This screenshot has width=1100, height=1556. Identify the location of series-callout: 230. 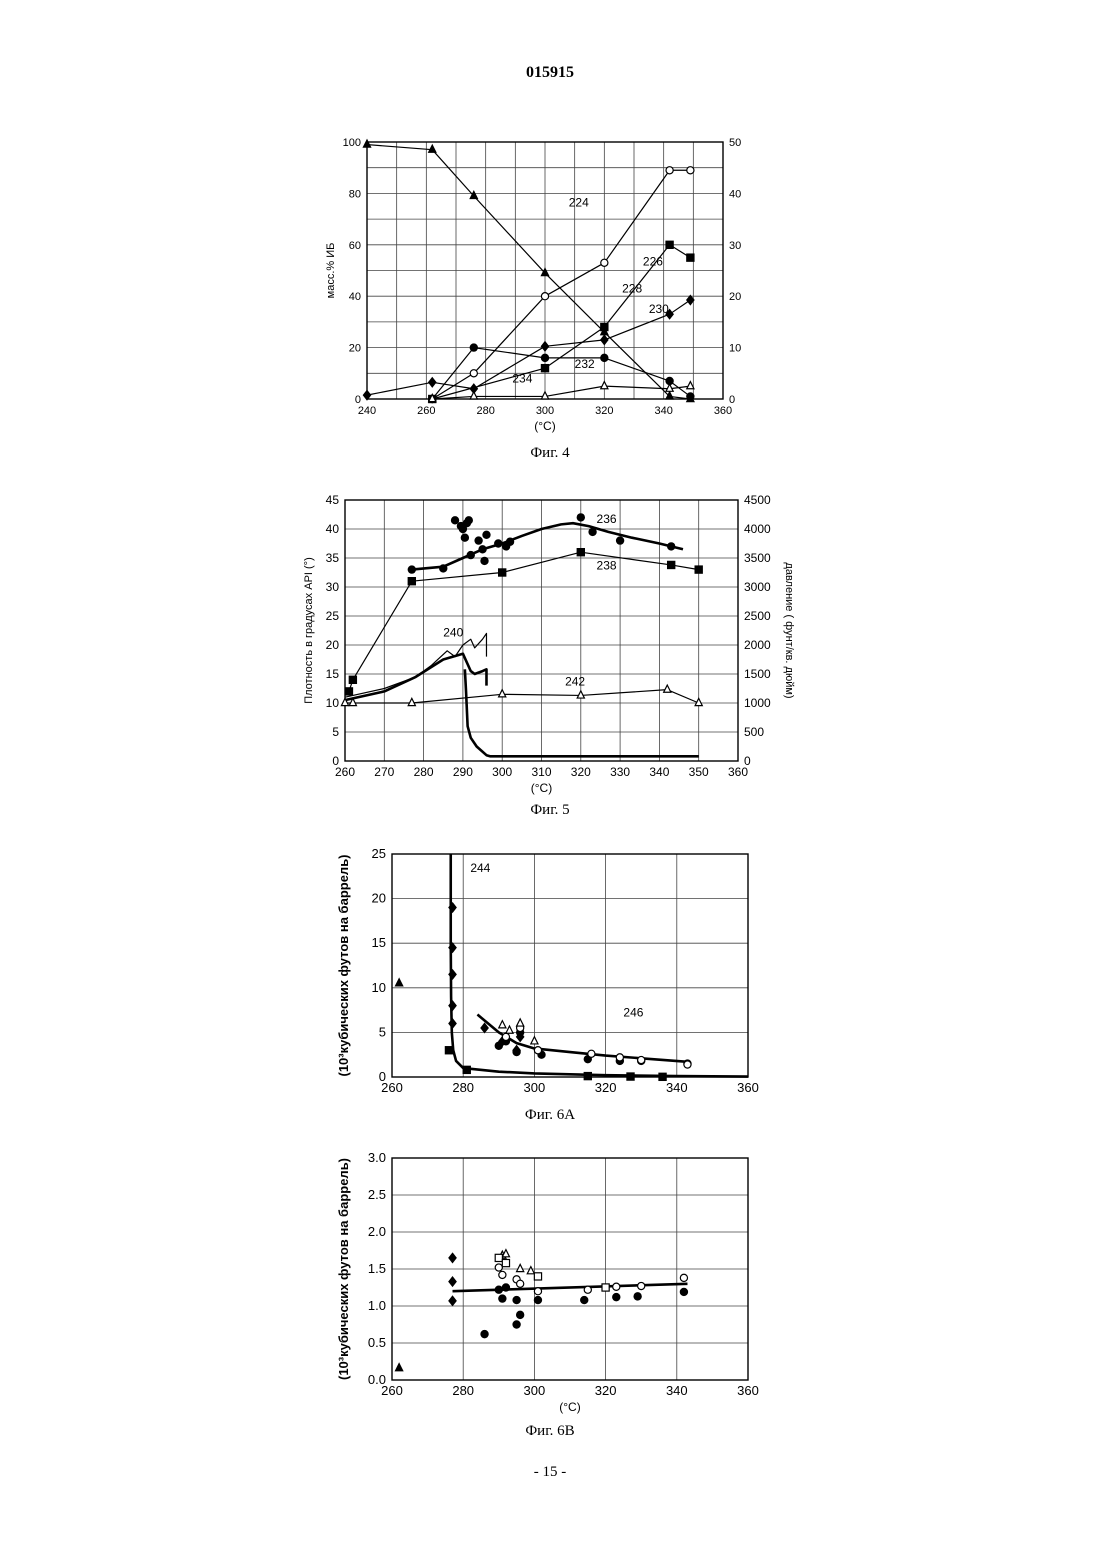
(659, 309).